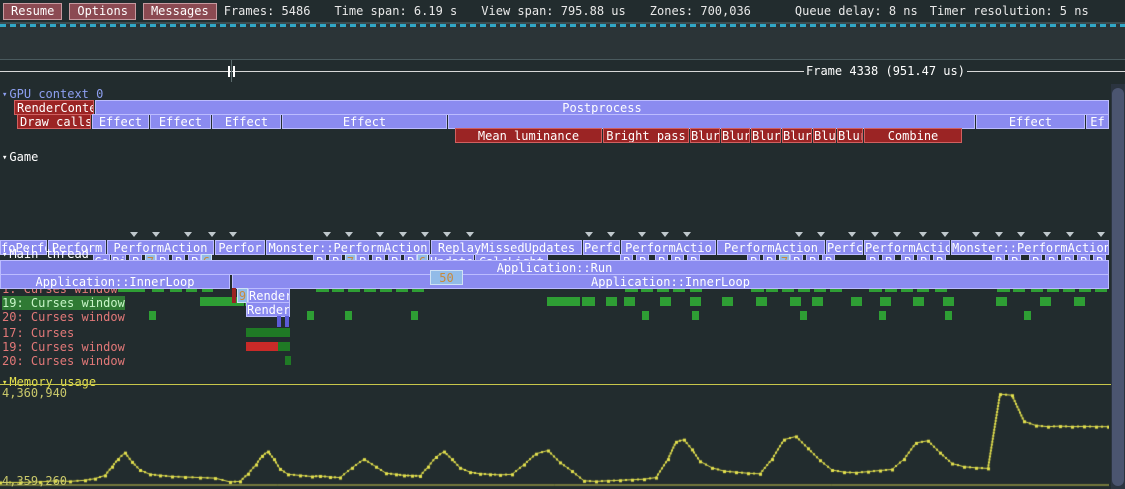 The image size is (1125, 489). Describe the element at coordinates (1118, 287) in the screenshot. I see `vertical-scrollbar-thumb` at that location.